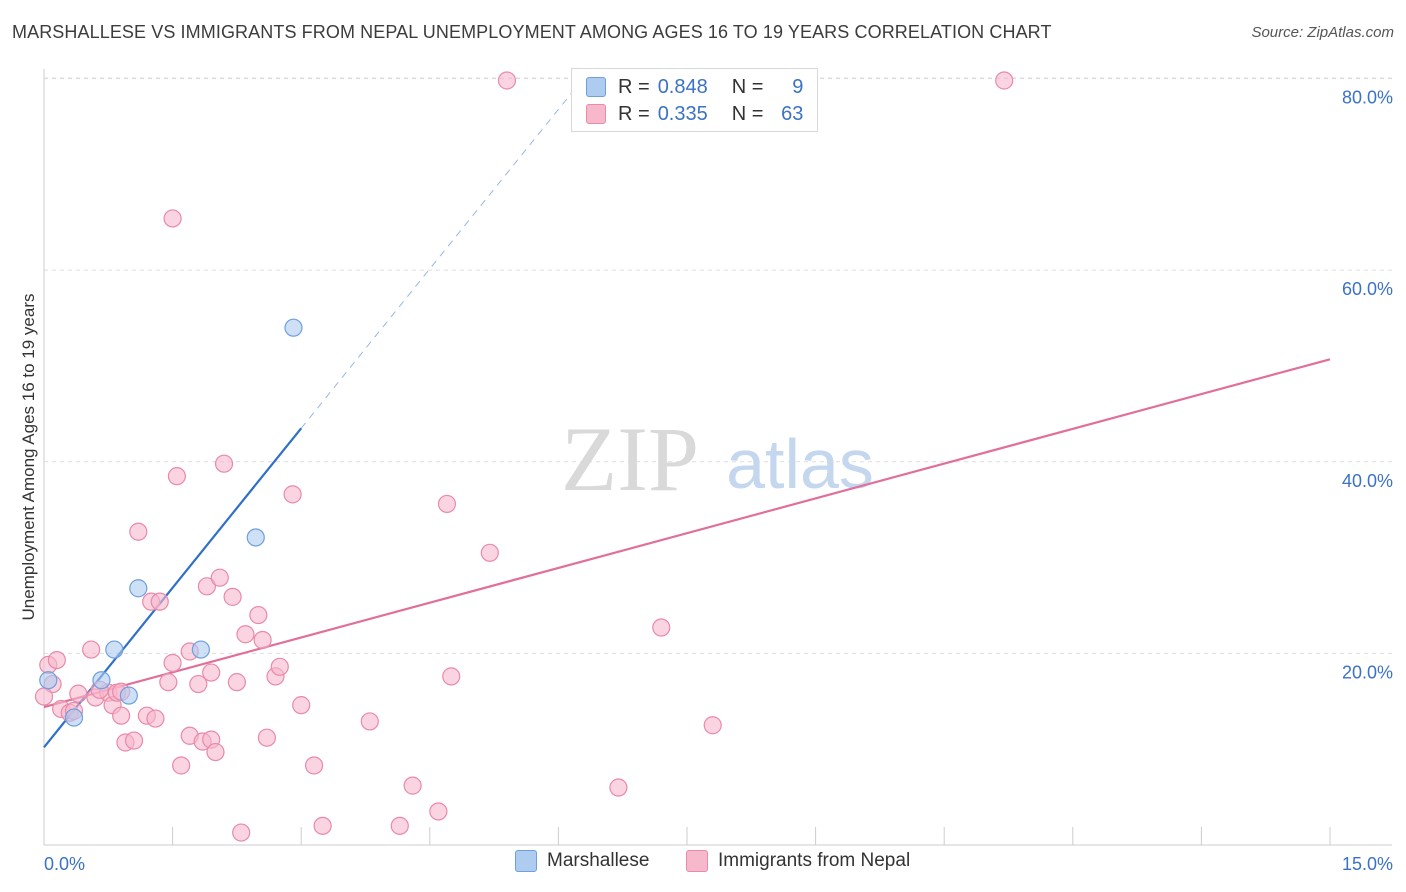 This screenshot has height=892, width=1406. What do you see at coordinates (28, 457) in the screenshot?
I see `y-axis-label: Unemployment Among Ages 16 to 19 years` at bounding box center [28, 457].